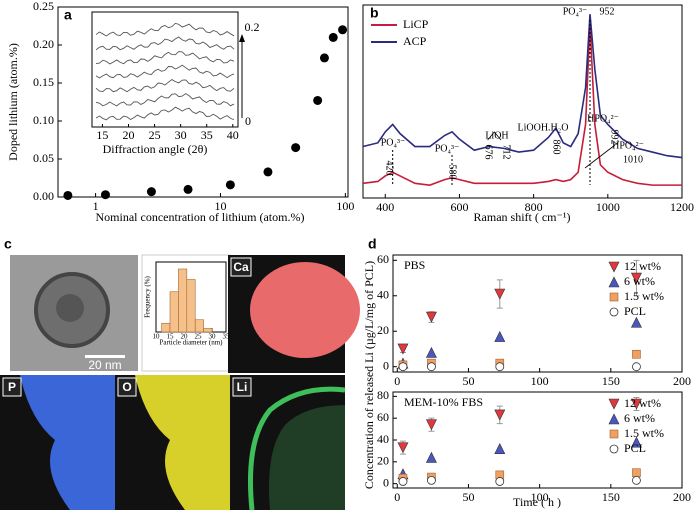  Describe the element at coordinates (537, 313) in the screenshot. I see `plot-frame` at that location.